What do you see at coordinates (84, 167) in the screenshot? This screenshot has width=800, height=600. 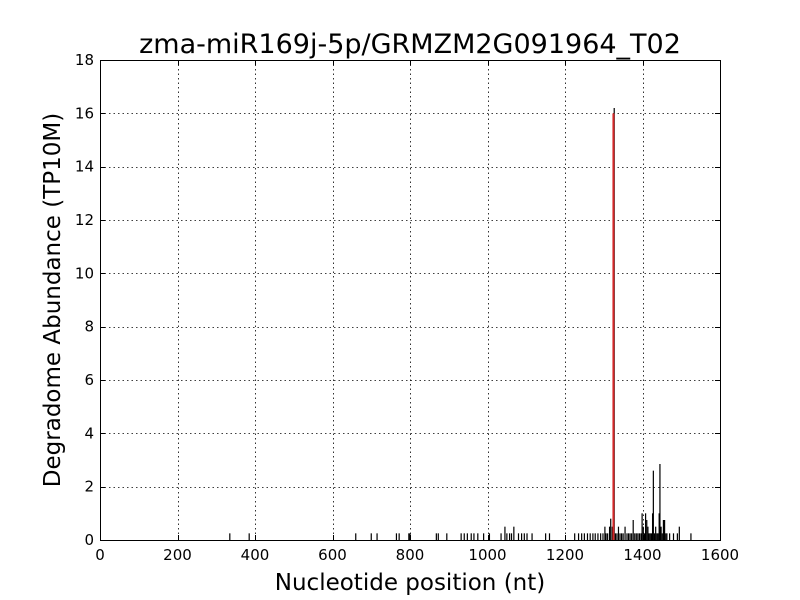 I see `y-tick-label: 14` at bounding box center [84, 167].